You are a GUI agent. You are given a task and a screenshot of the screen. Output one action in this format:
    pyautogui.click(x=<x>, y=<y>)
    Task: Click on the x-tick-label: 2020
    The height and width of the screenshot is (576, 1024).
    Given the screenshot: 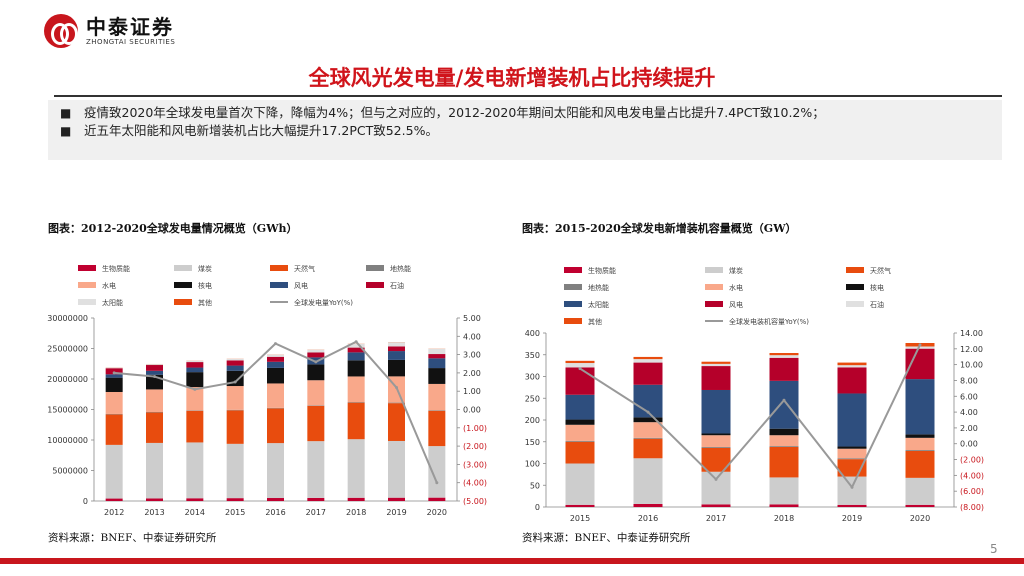 What is the action you would take?
    pyautogui.click(x=920, y=518)
    